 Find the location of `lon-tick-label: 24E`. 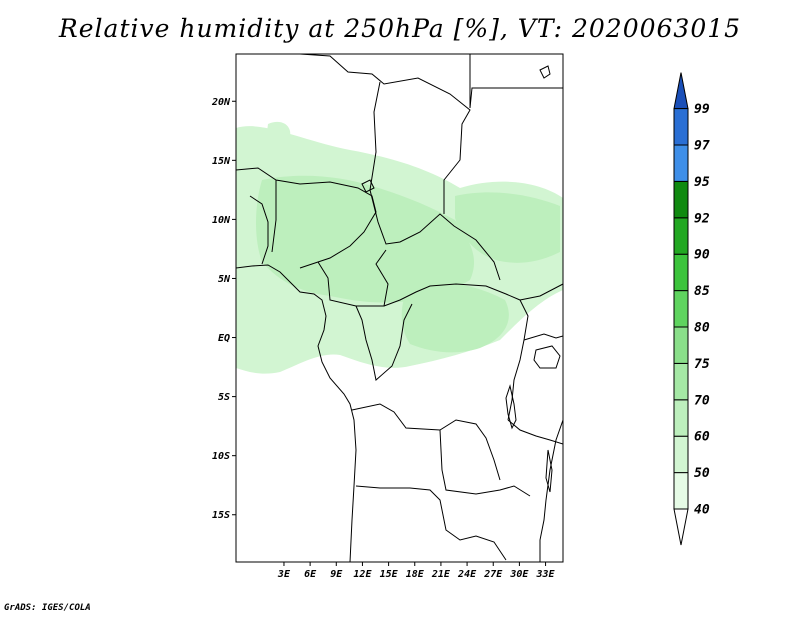

lon-tick-label: 24E is located at coordinates (467, 574).